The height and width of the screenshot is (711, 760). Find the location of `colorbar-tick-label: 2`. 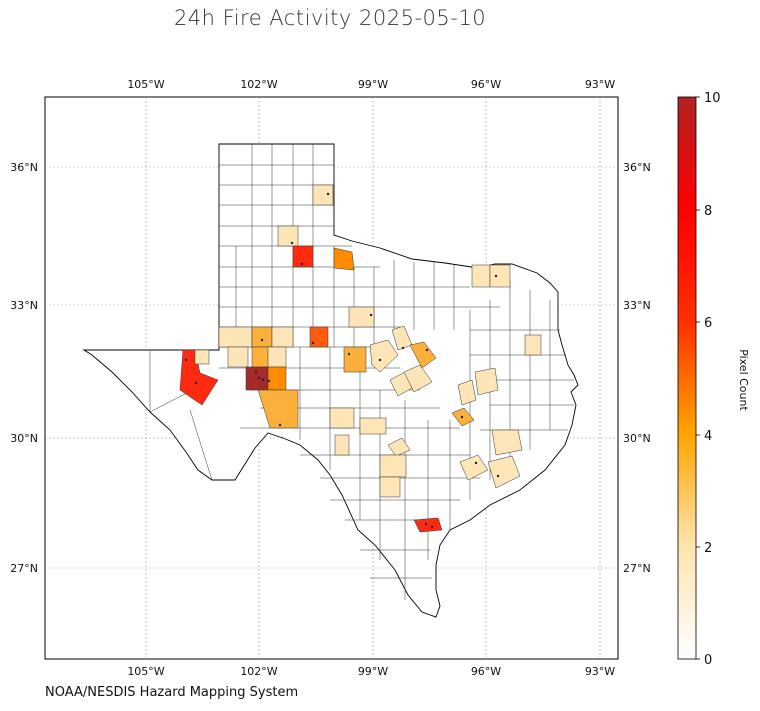

colorbar-tick-label: 2 is located at coordinates (708, 548).